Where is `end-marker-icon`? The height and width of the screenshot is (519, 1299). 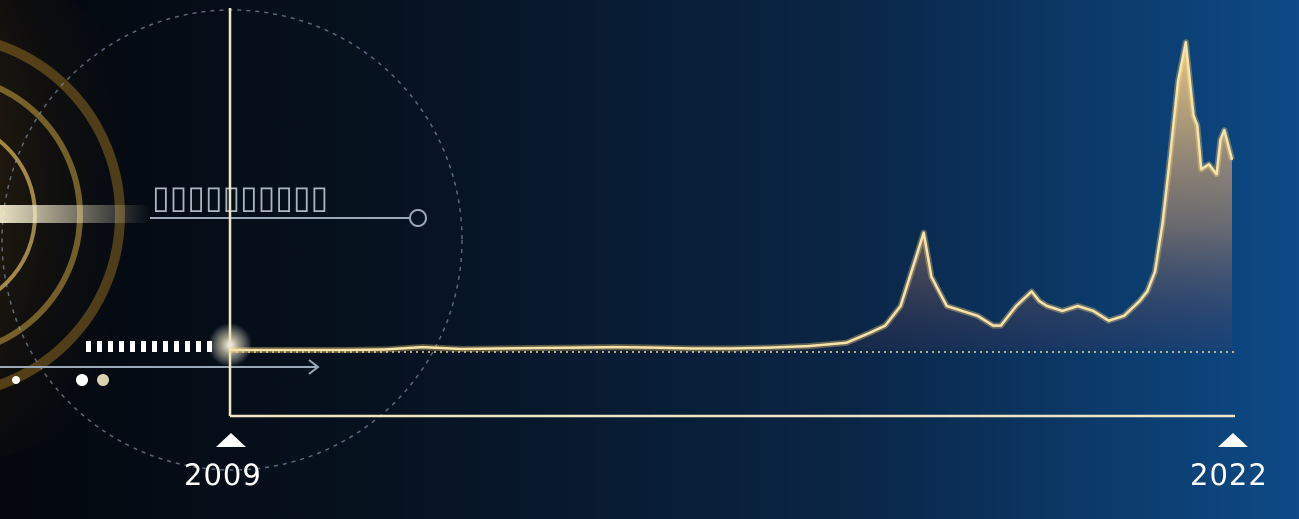 end-marker-icon is located at coordinates (1233, 440).